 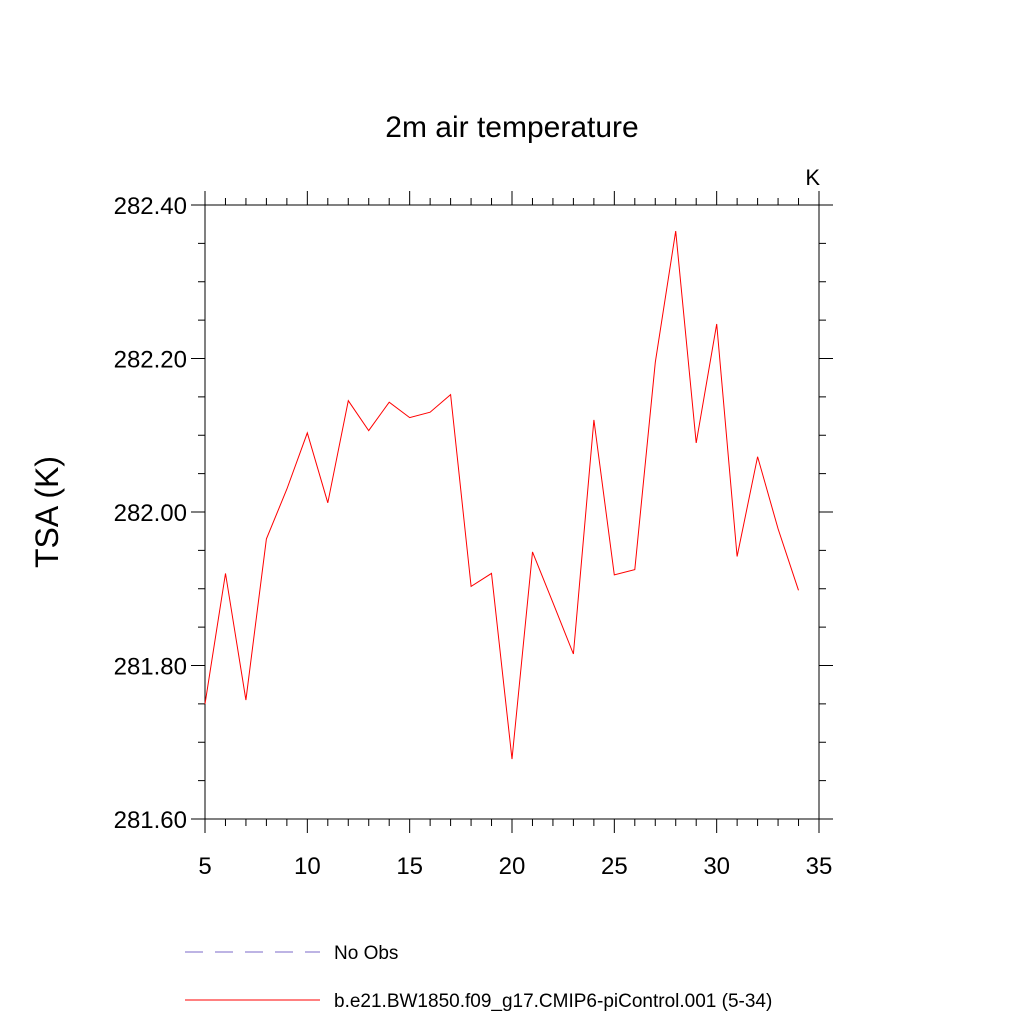 I want to click on x-tick-label: 15, so click(x=409, y=866).